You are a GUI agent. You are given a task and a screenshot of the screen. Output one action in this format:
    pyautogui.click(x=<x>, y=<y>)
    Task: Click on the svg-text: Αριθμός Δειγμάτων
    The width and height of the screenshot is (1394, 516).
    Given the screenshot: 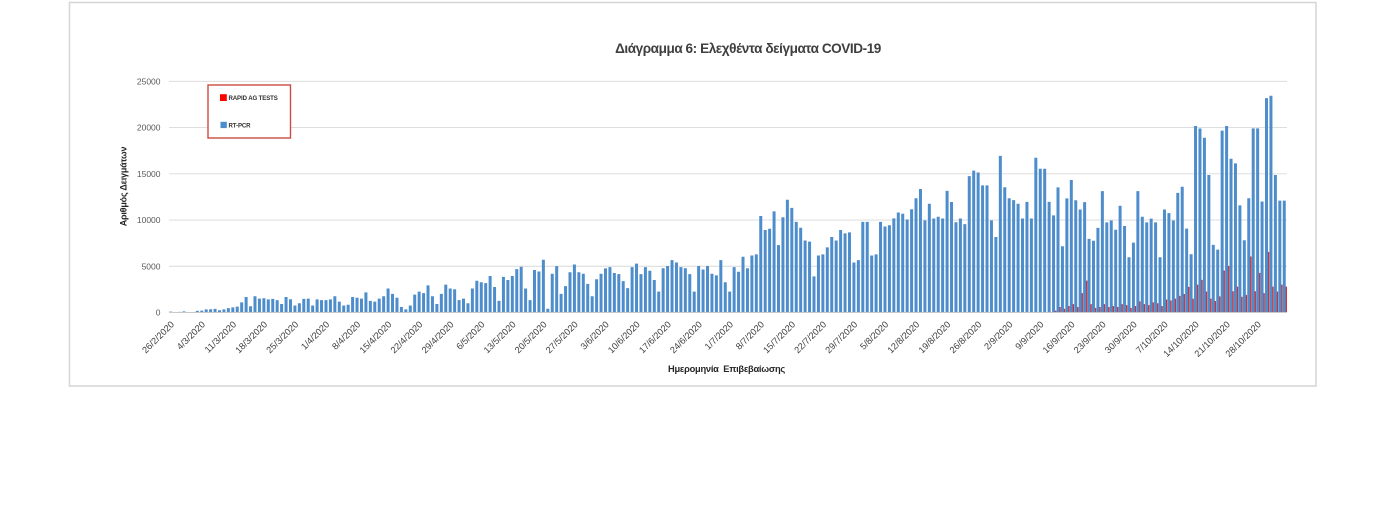 What is the action you would take?
    pyautogui.click(x=124, y=187)
    